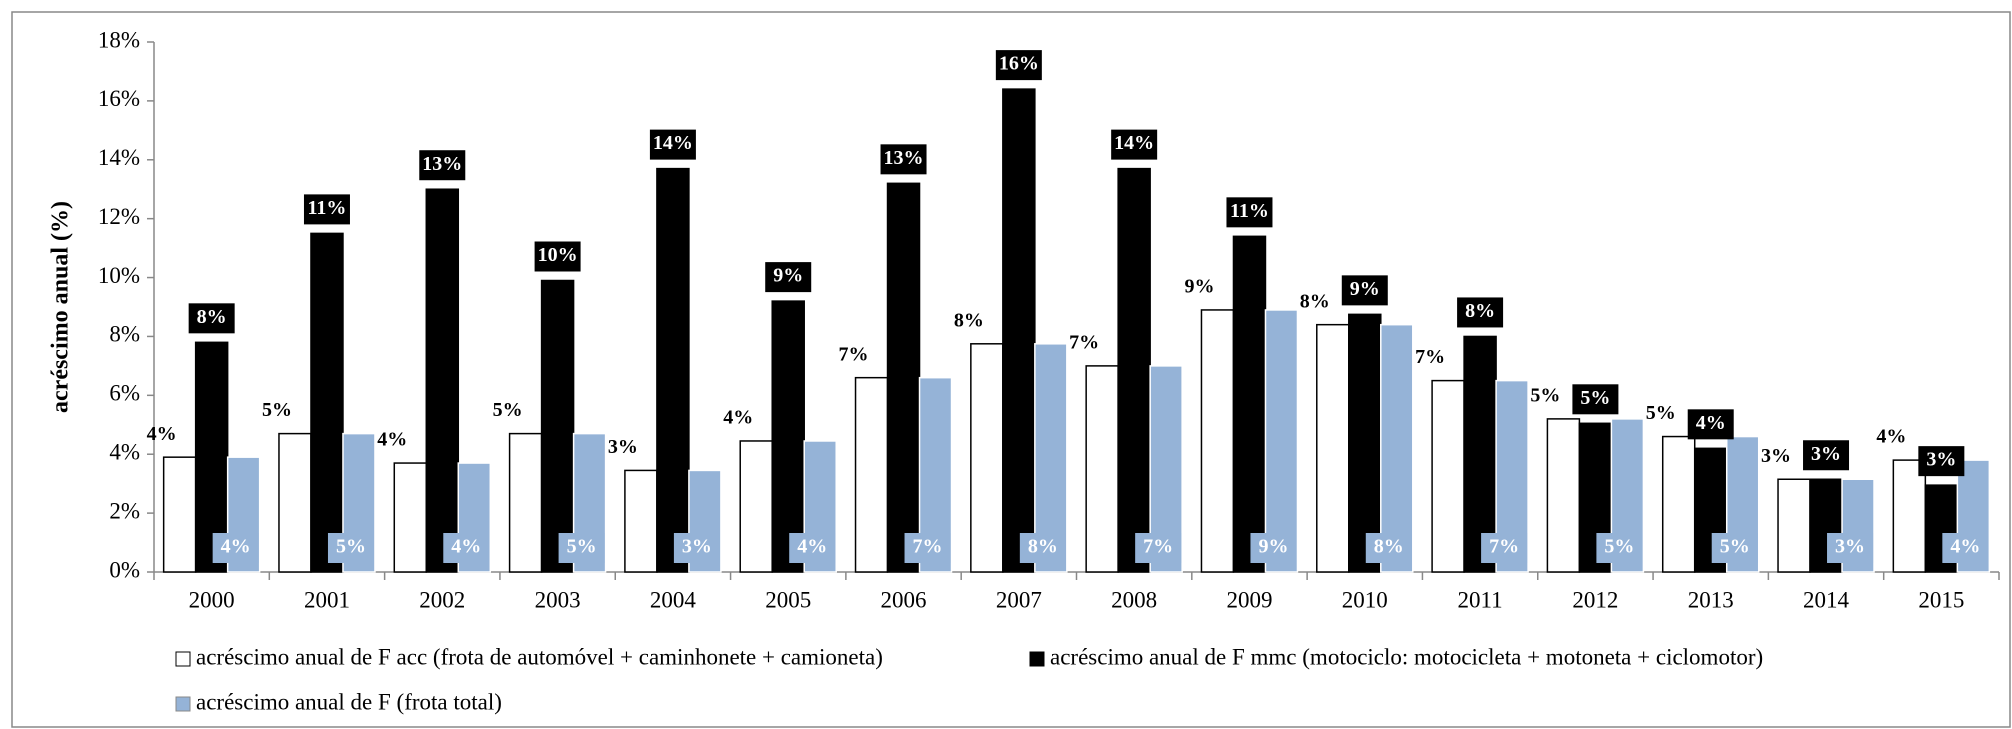 Image resolution: width=2012 pixels, height=729 pixels. I want to click on x-tick-label: 2014, so click(1826, 599).